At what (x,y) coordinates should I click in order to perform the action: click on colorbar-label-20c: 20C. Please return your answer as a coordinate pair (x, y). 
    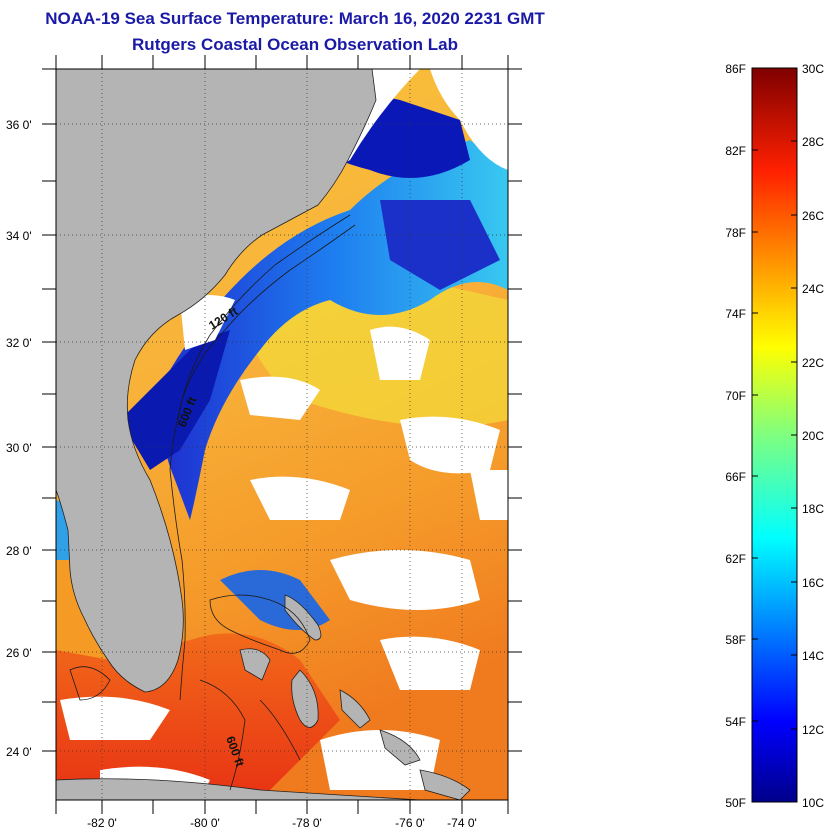
    Looking at the image, I should click on (813, 436).